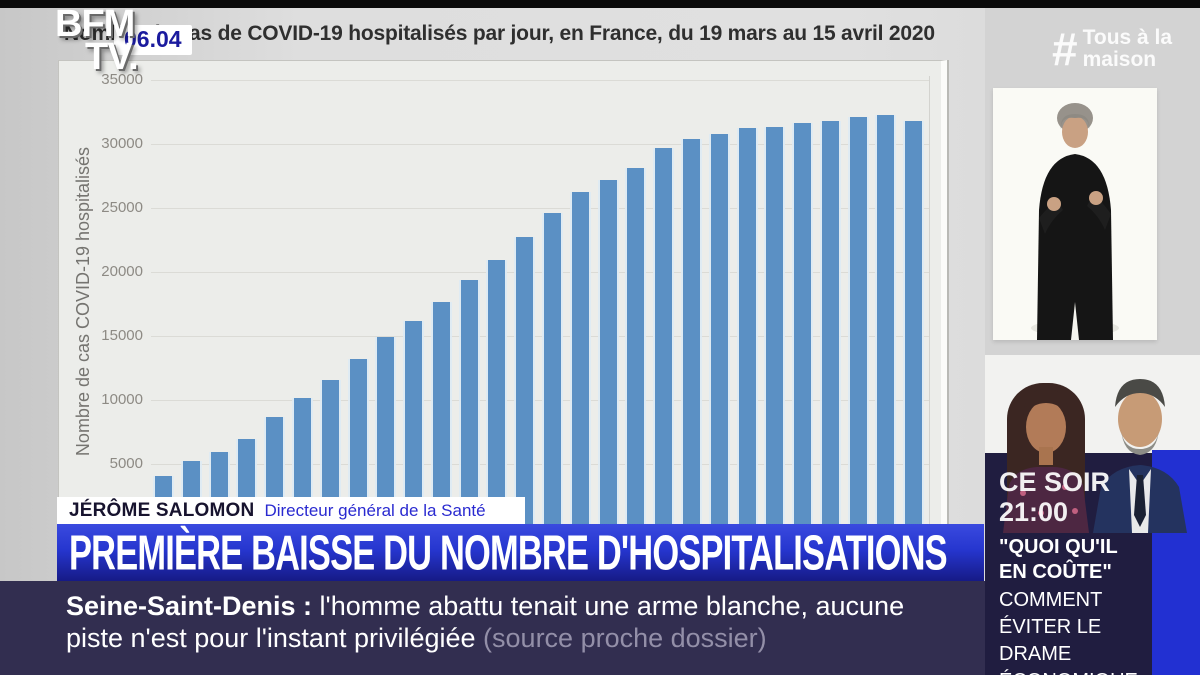 The height and width of the screenshot is (675, 1200). I want to click on speaker-name: JÉRÔME SALOMON, so click(162, 510).